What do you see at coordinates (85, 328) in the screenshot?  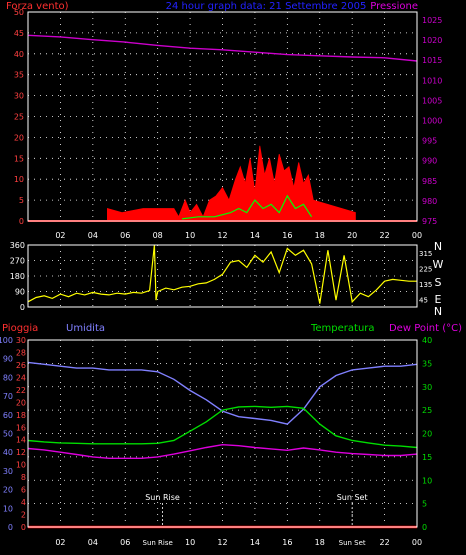 I see `humidity-legend: Umidita` at bounding box center [85, 328].